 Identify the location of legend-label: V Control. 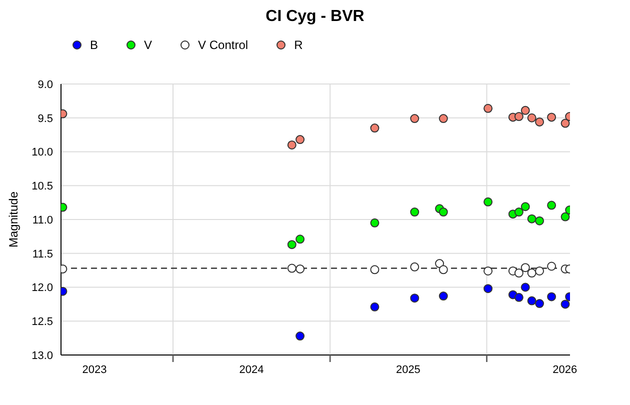
(223, 45).